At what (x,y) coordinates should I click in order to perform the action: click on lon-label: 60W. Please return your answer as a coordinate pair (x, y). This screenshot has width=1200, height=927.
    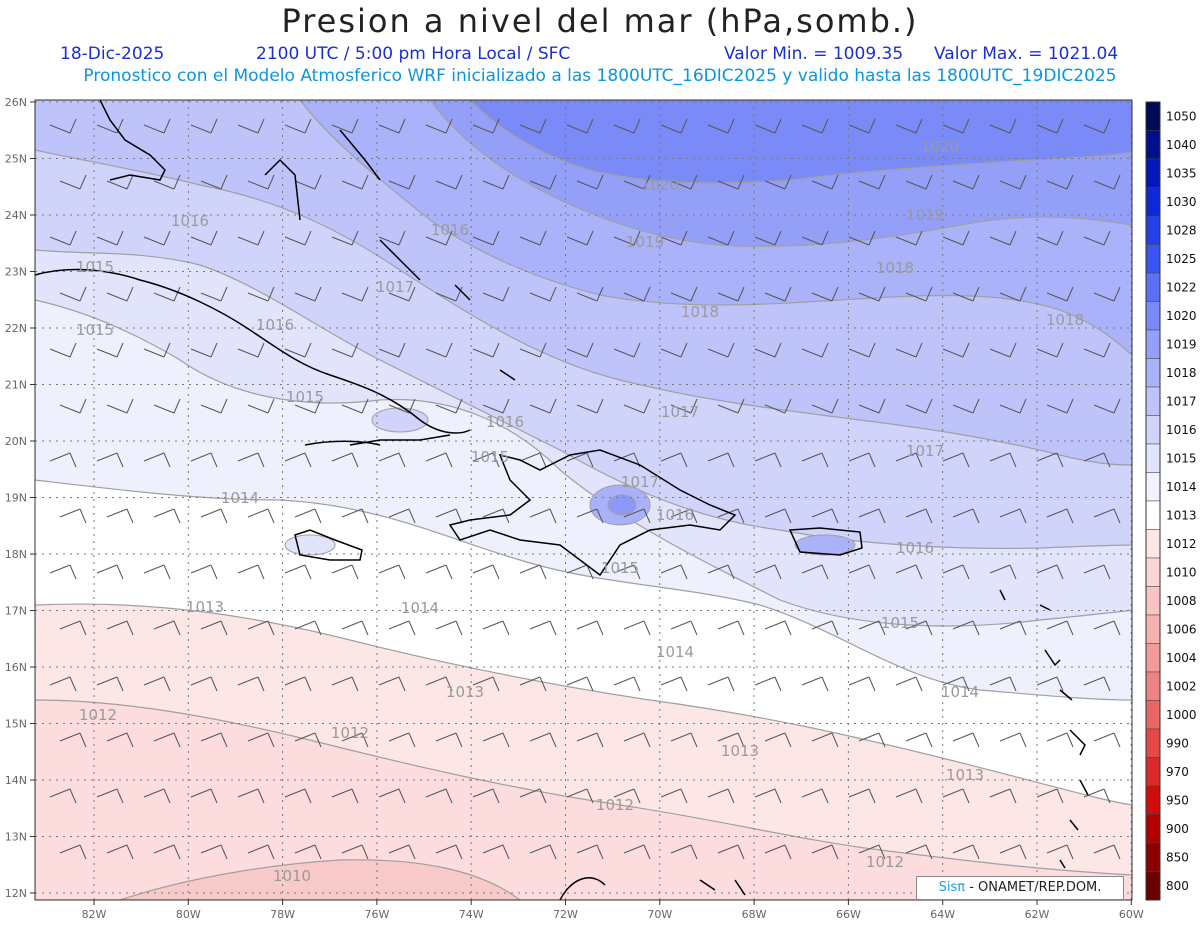
    Looking at the image, I should click on (1131, 914).